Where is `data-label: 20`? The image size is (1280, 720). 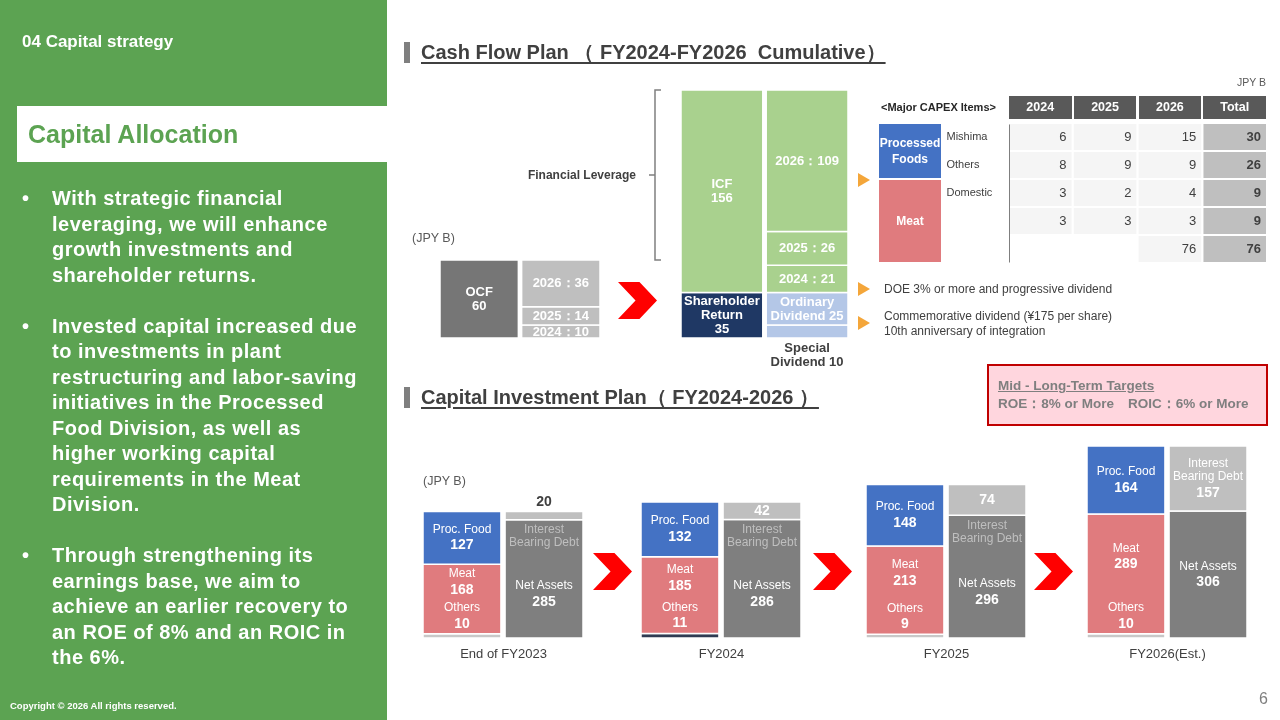 data-label: 20 is located at coordinates (544, 500).